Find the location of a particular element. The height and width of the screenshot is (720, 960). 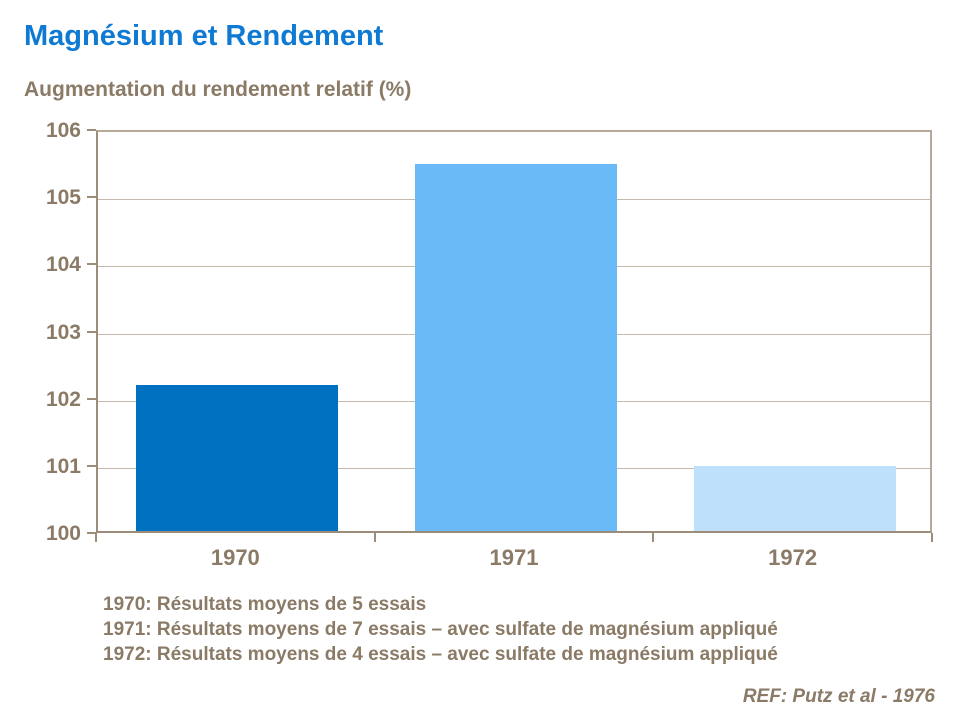

y-tick-label-101: 101 is located at coordinates (63, 466).